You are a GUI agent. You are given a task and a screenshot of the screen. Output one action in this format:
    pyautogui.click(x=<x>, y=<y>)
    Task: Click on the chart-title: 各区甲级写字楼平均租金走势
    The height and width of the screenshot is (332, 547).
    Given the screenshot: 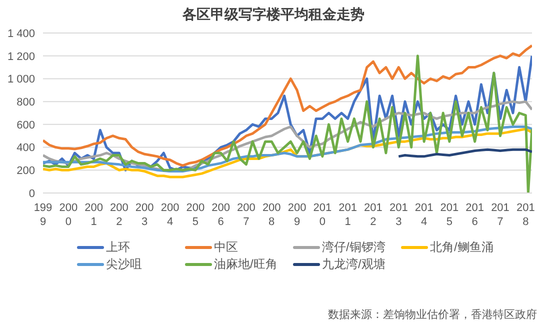 What is the action you would take?
    pyautogui.click(x=273, y=14)
    